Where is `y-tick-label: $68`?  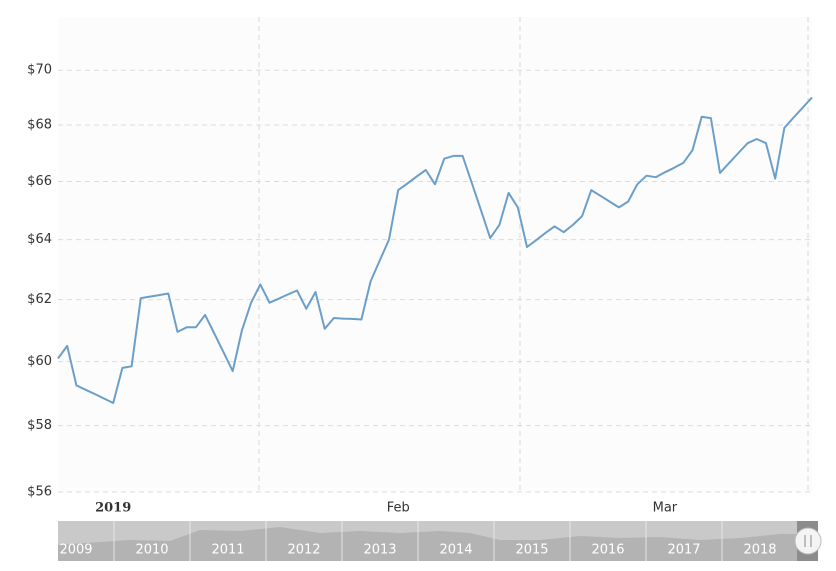 y-tick-label: $68 is located at coordinates (39, 125).